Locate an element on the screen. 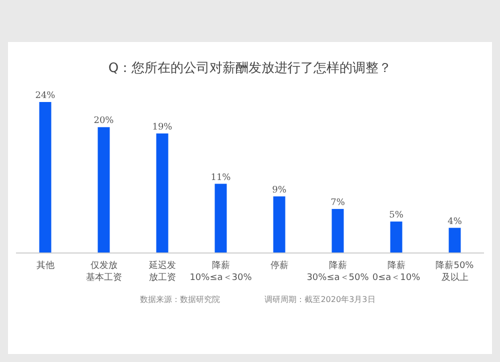  x-tick-label: 降薪50% 及以上 is located at coordinates (455, 271).